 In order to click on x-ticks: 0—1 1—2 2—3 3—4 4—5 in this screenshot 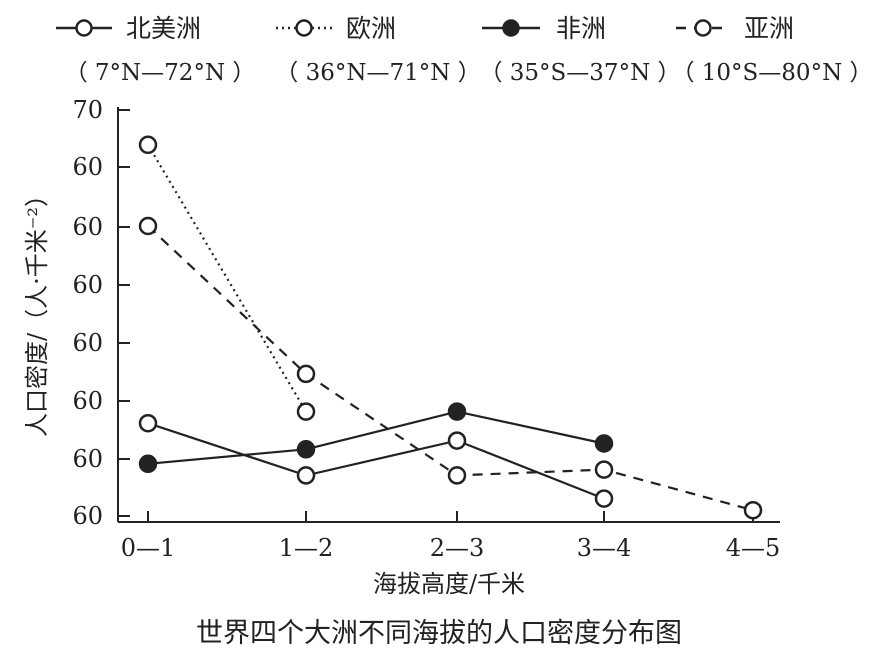, I will do `click(451, 536)`.